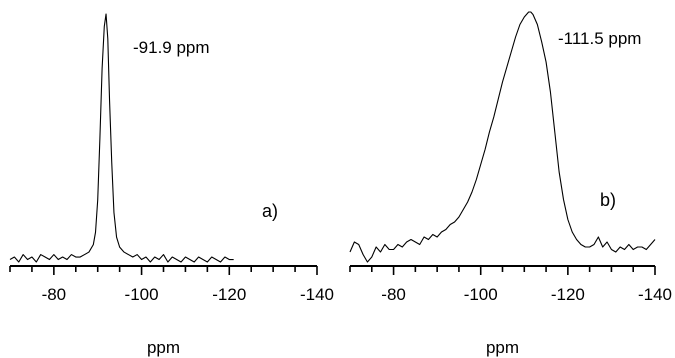 This screenshot has height=358, width=675. I want to click on panel-label: b), so click(608, 200).